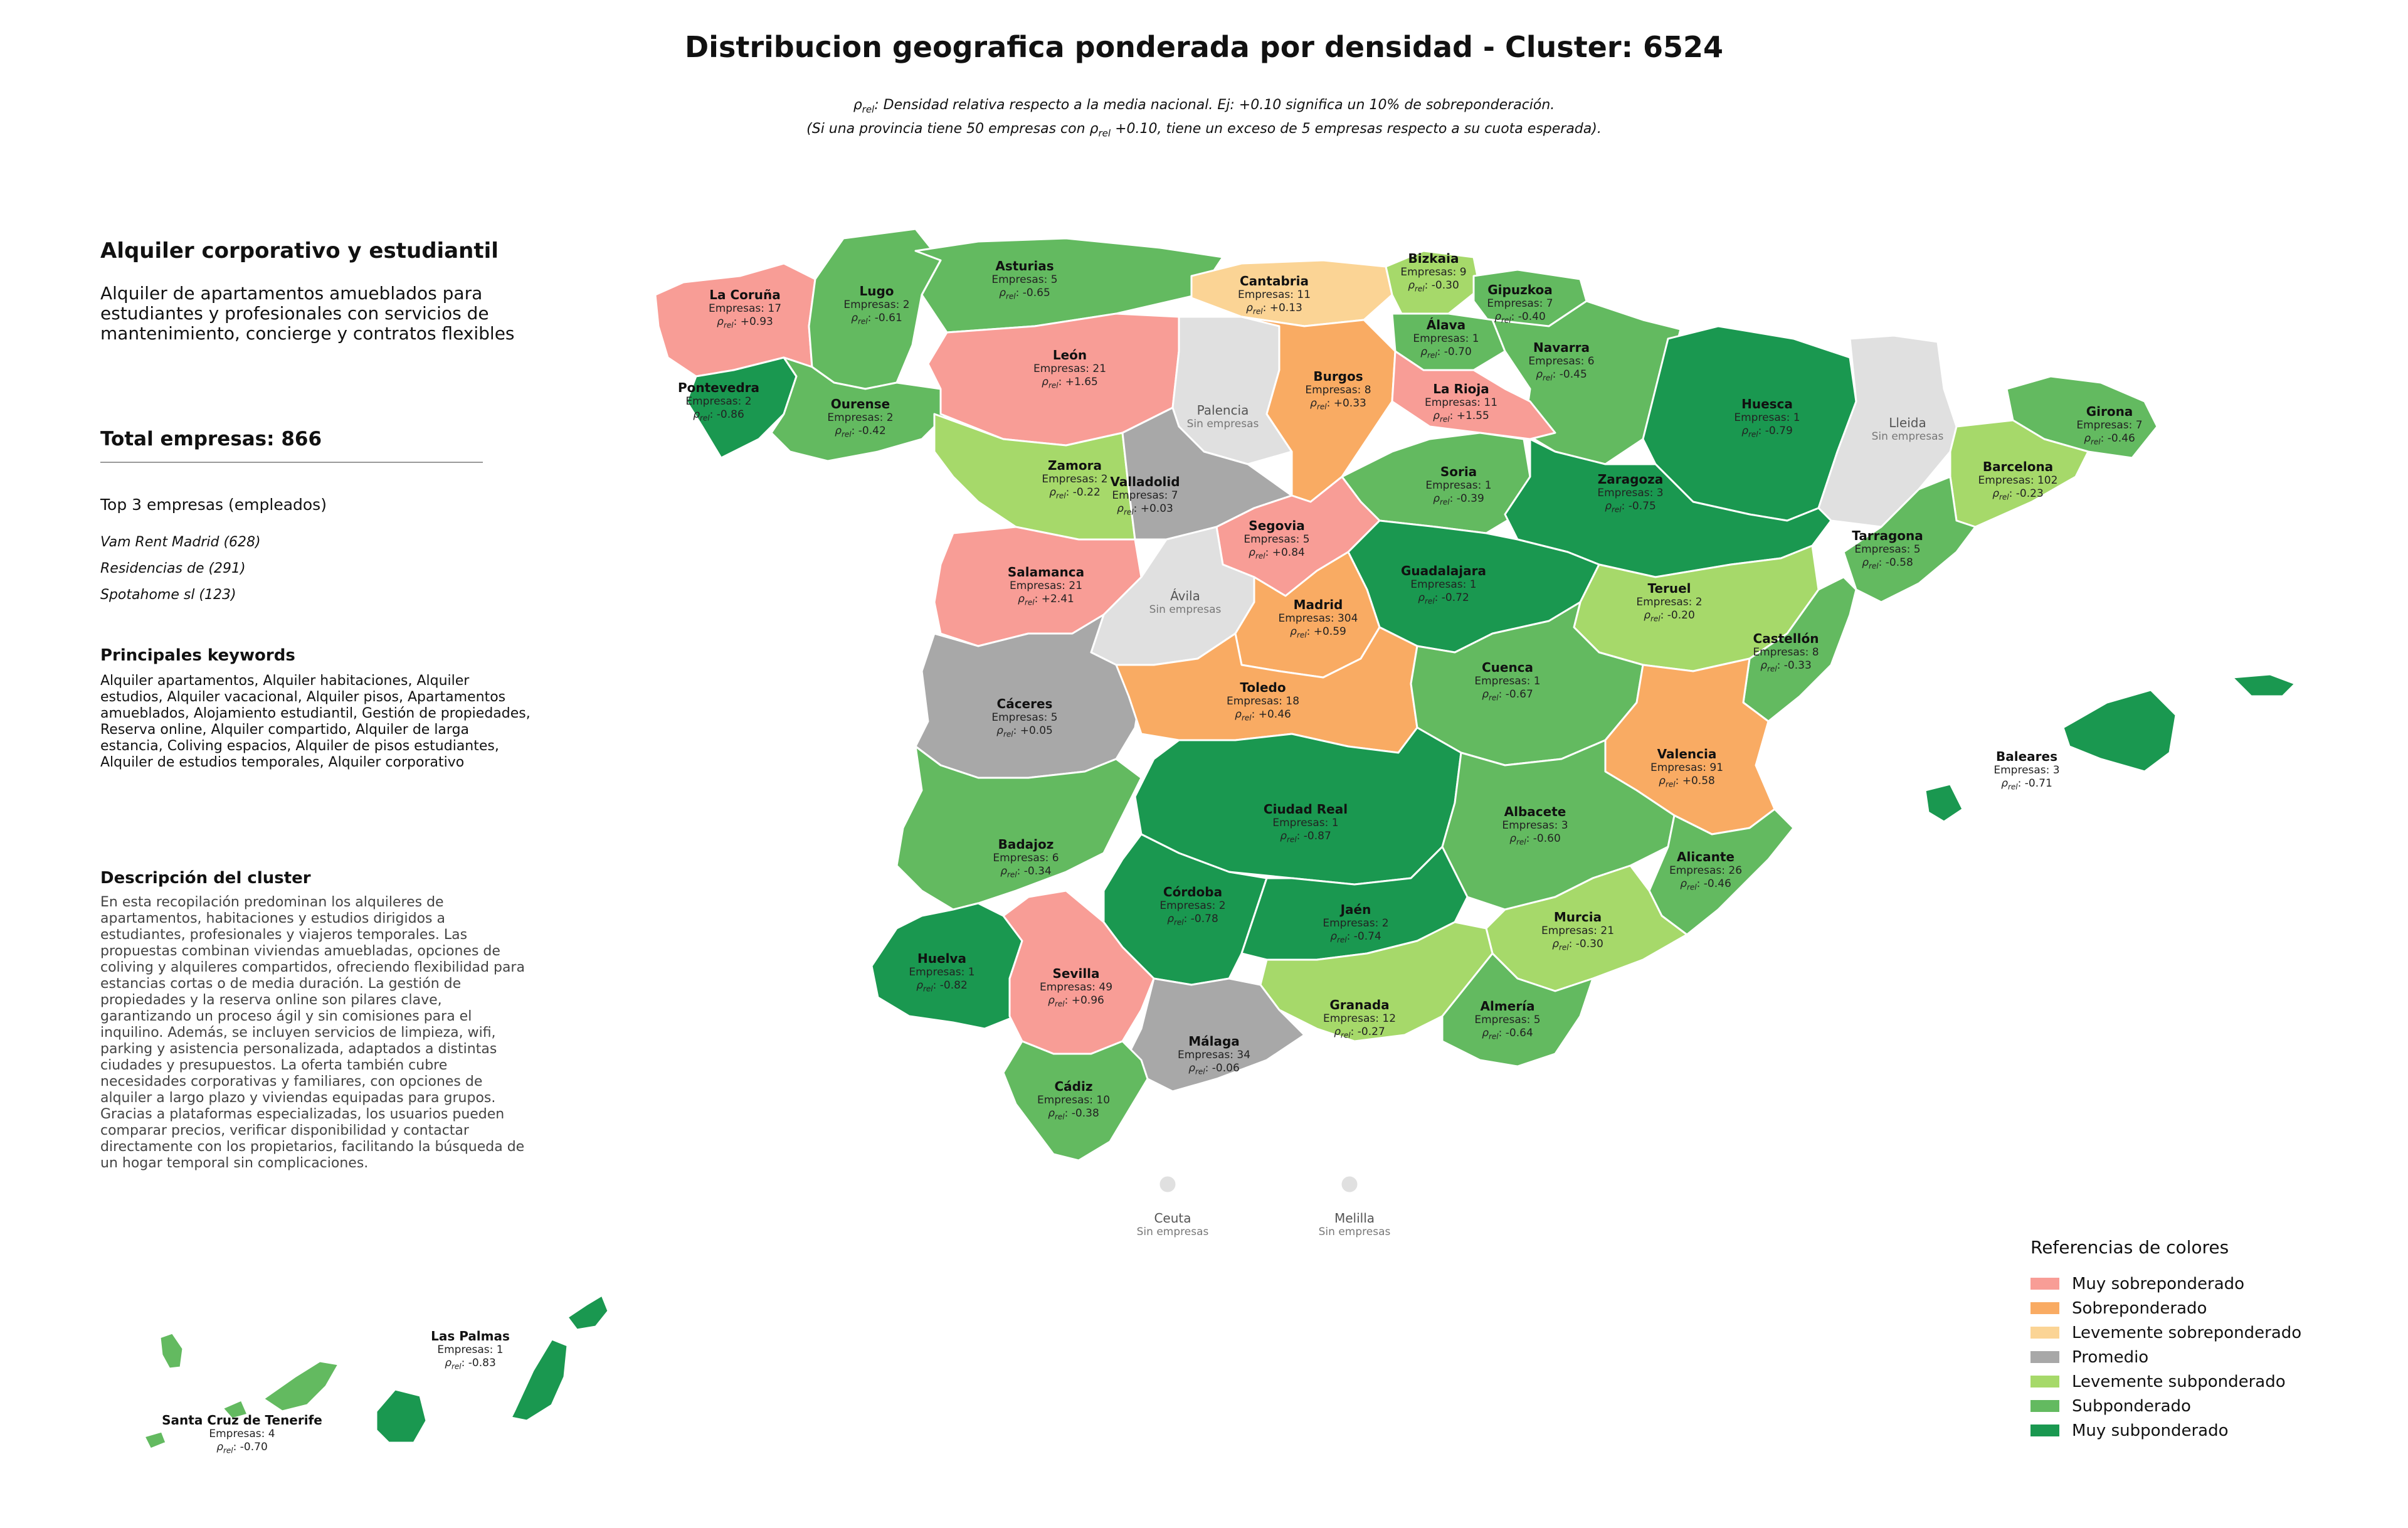  I want to click on province-label-bizkaia: Bizkaia Empresas: 9 ρrel: -0.30, so click(1433, 273).